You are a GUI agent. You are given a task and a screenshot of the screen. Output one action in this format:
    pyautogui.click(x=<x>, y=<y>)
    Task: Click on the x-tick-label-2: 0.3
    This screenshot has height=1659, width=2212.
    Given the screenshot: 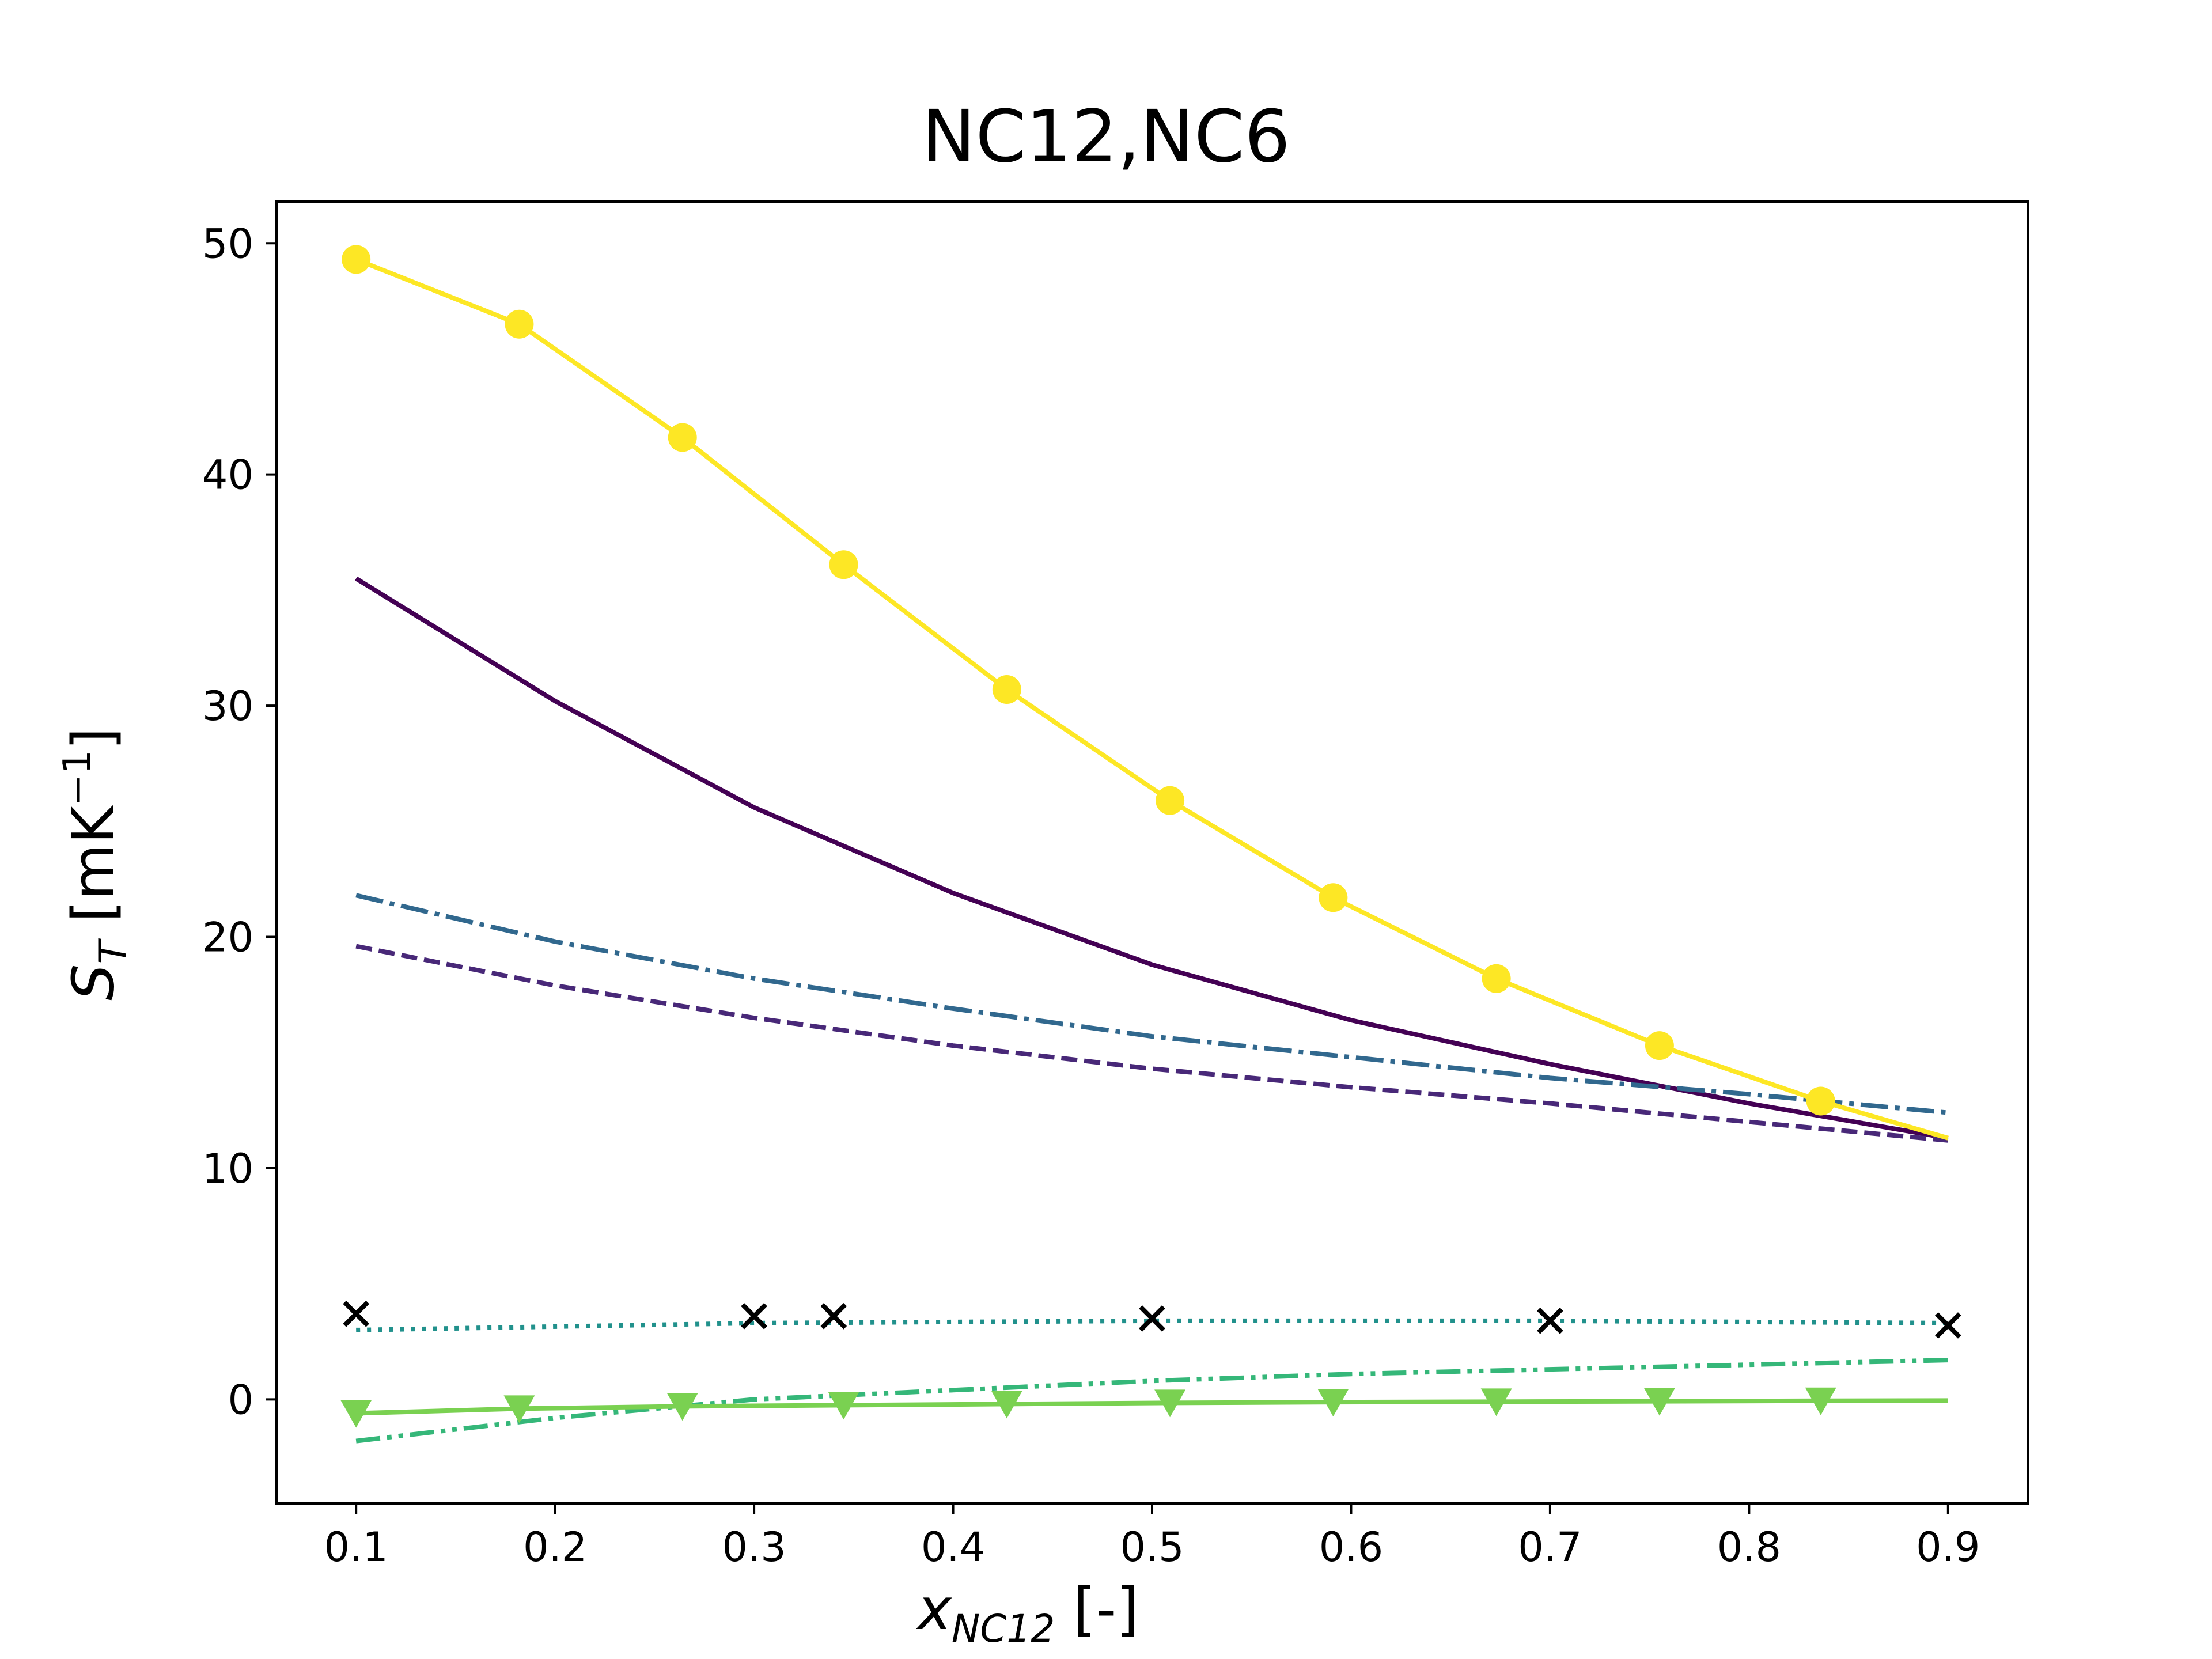 What is the action you would take?
    pyautogui.click(x=754, y=1547)
    